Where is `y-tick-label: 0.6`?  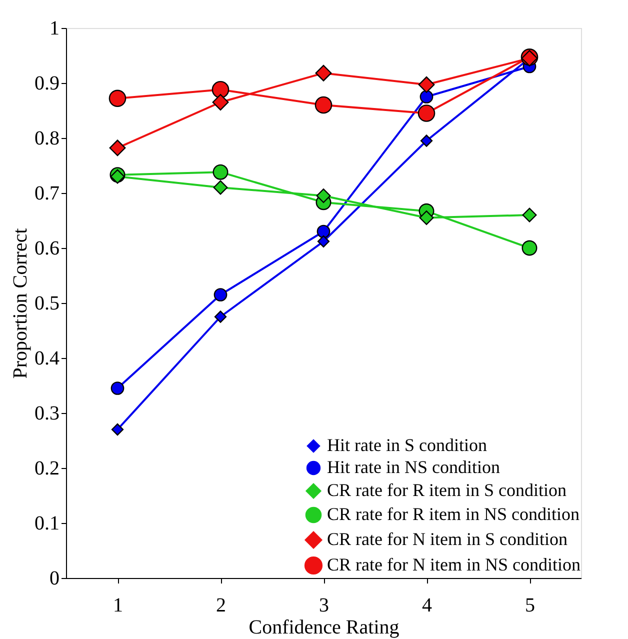
y-tick-label: 0.6 is located at coordinates (47, 249).